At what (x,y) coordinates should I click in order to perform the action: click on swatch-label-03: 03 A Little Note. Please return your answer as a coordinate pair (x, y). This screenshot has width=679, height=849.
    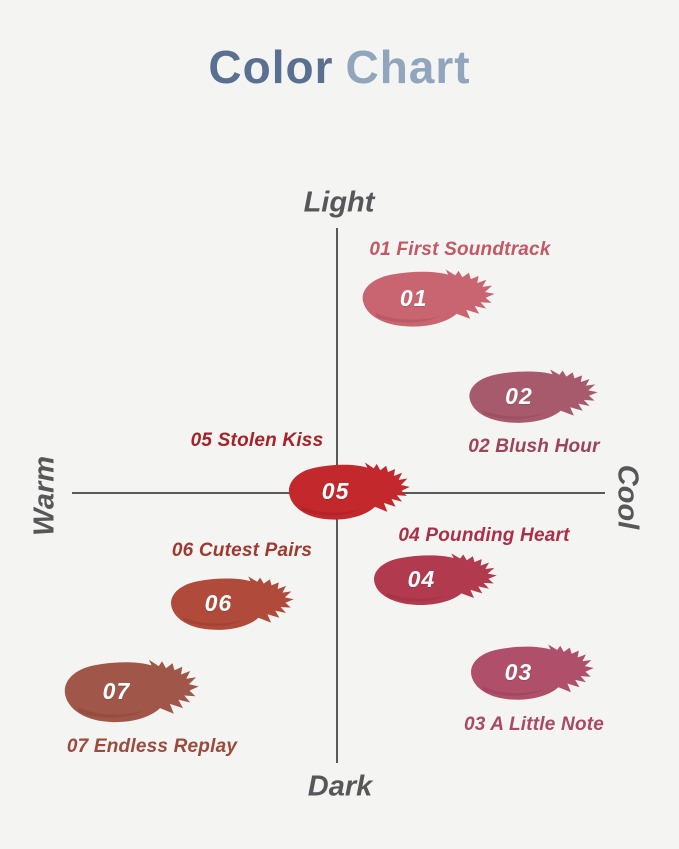
    Looking at the image, I should click on (534, 724).